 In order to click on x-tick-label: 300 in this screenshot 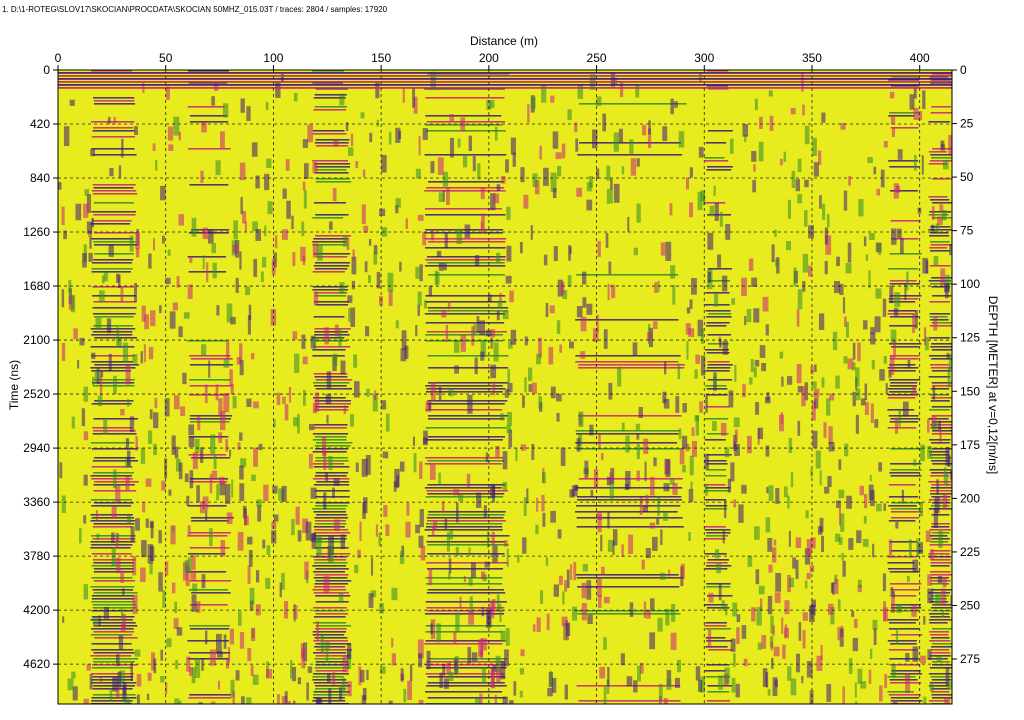, I will do `click(704, 58)`.